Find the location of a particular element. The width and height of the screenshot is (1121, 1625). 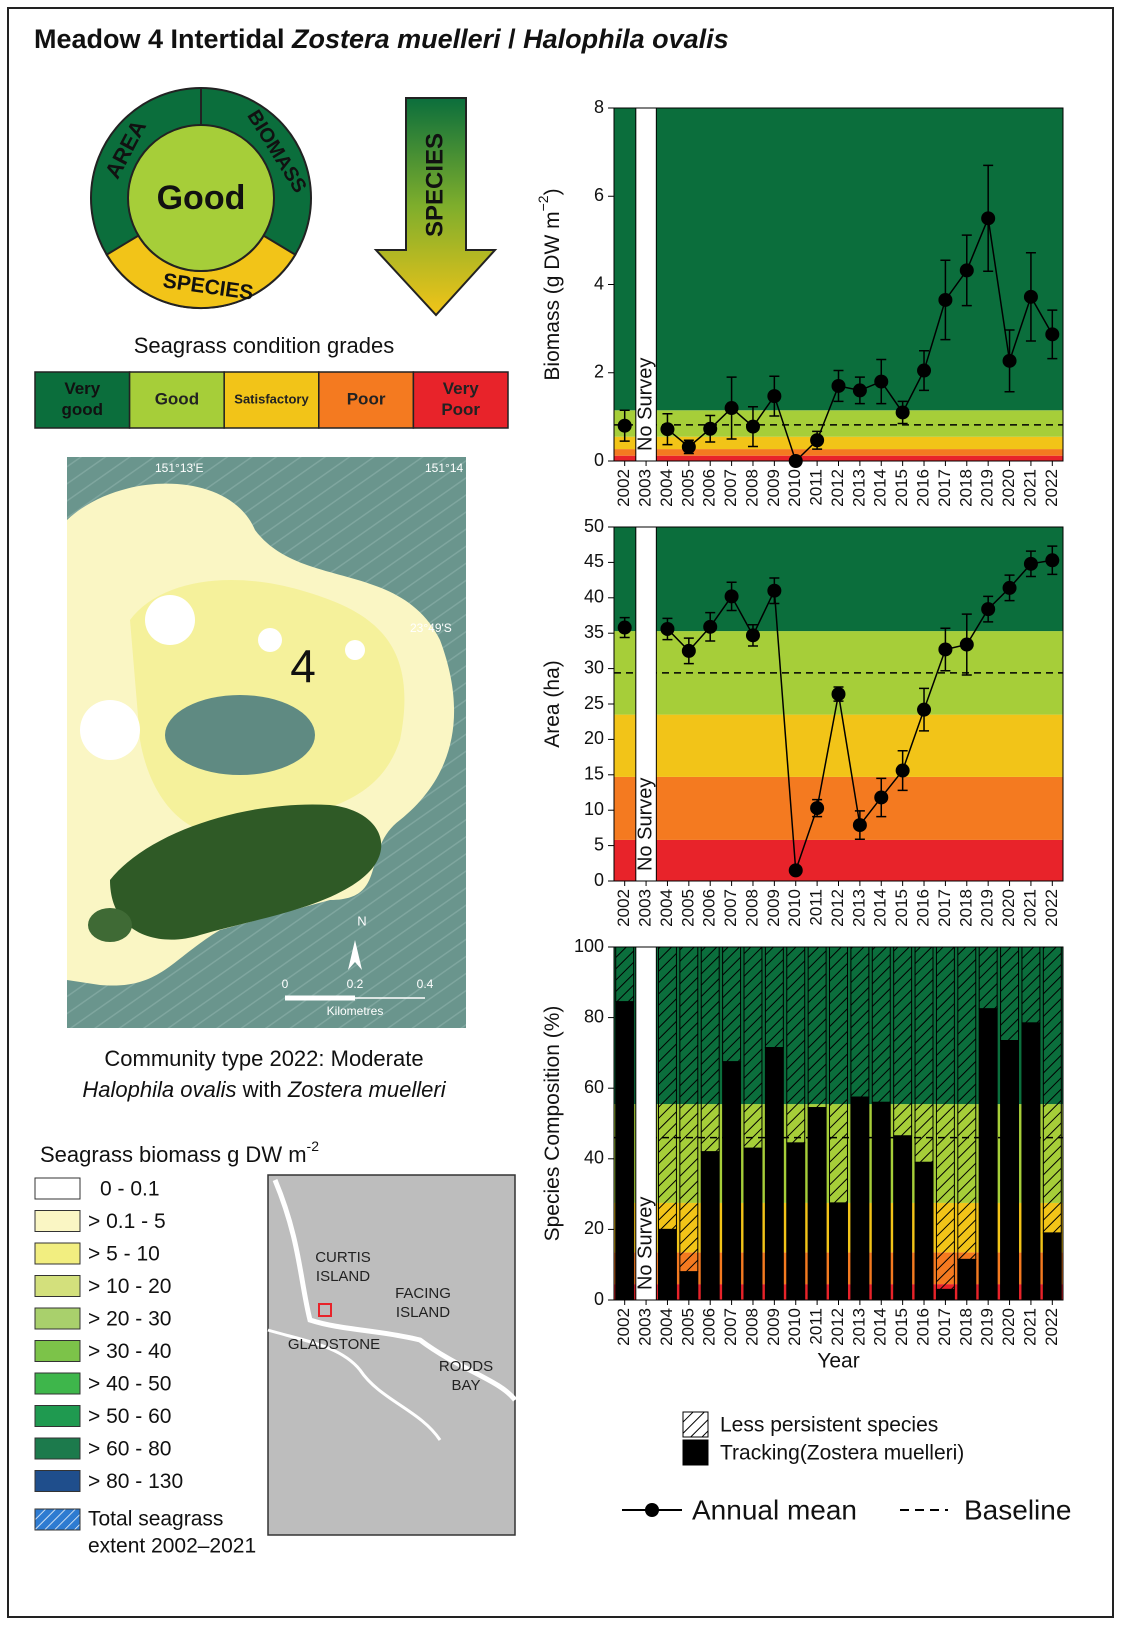

y-title-part: Biomass (g DW m is located at coordinates (552, 295).